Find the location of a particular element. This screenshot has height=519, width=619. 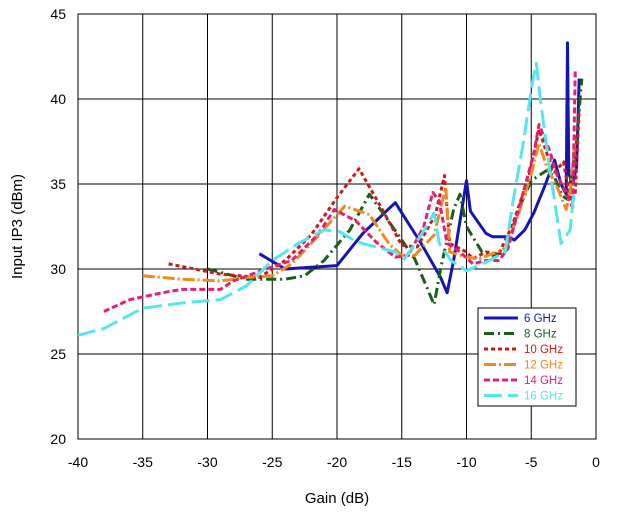

y-axis-label: Input IP3 (dBm) is located at coordinates (17, 226).